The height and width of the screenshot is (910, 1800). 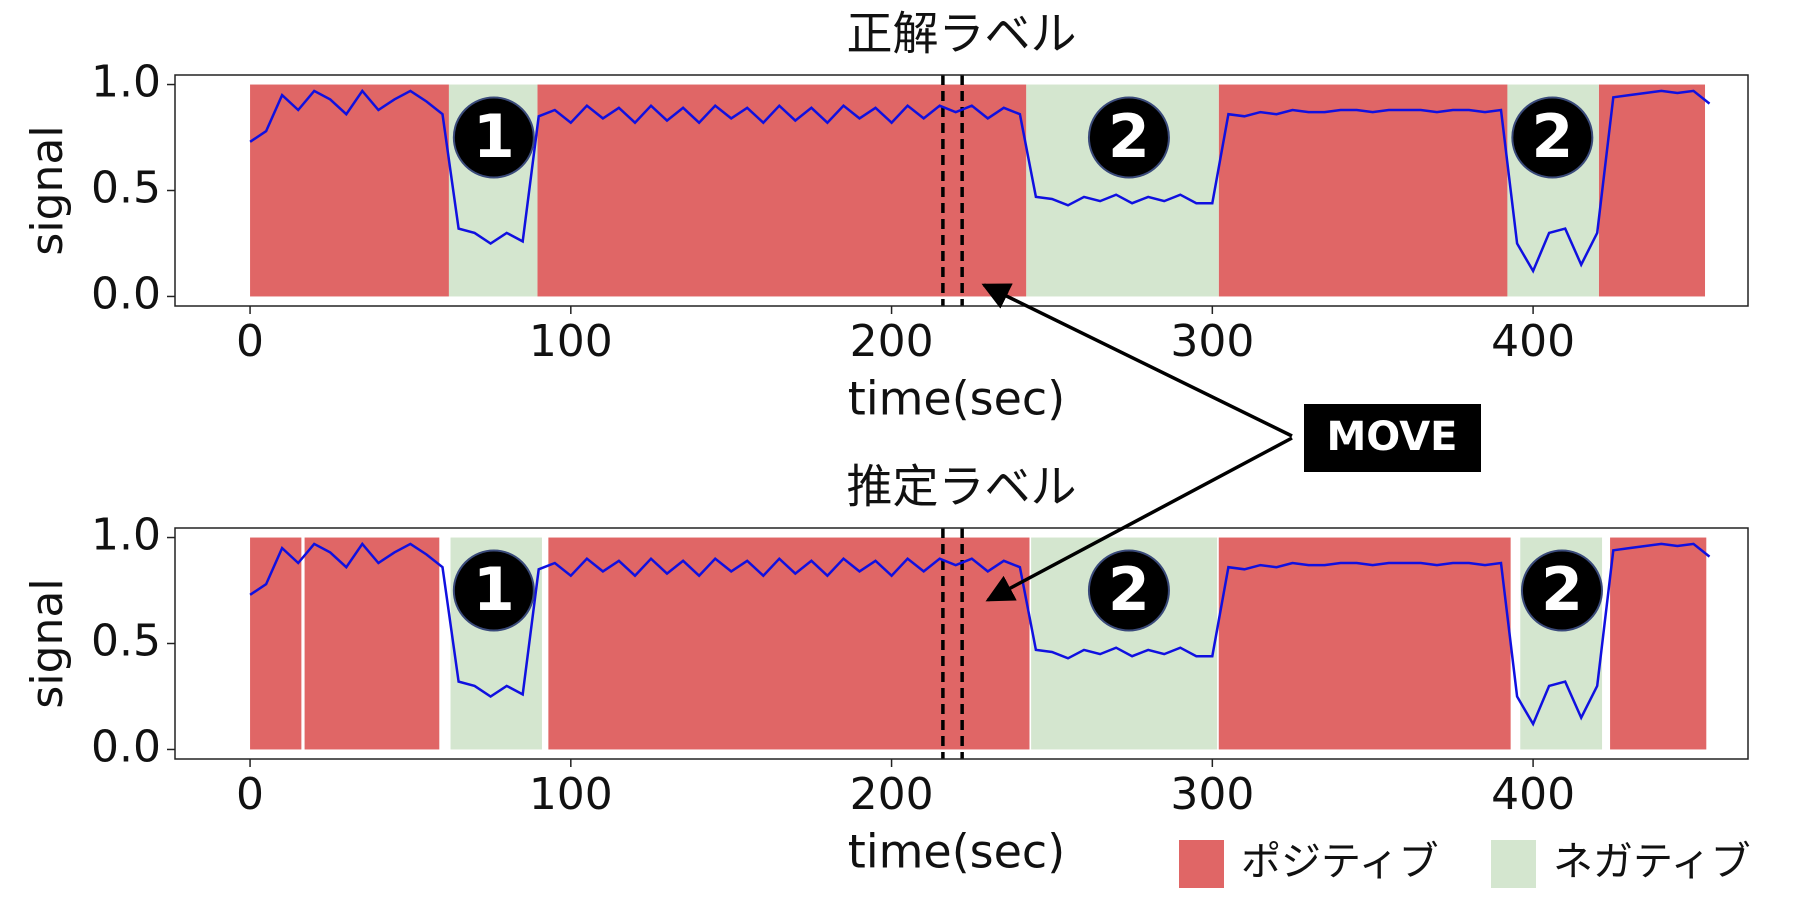 What do you see at coordinates (962, 34) in the screenshot?
I see `chart-title: 正解ラベル` at bounding box center [962, 34].